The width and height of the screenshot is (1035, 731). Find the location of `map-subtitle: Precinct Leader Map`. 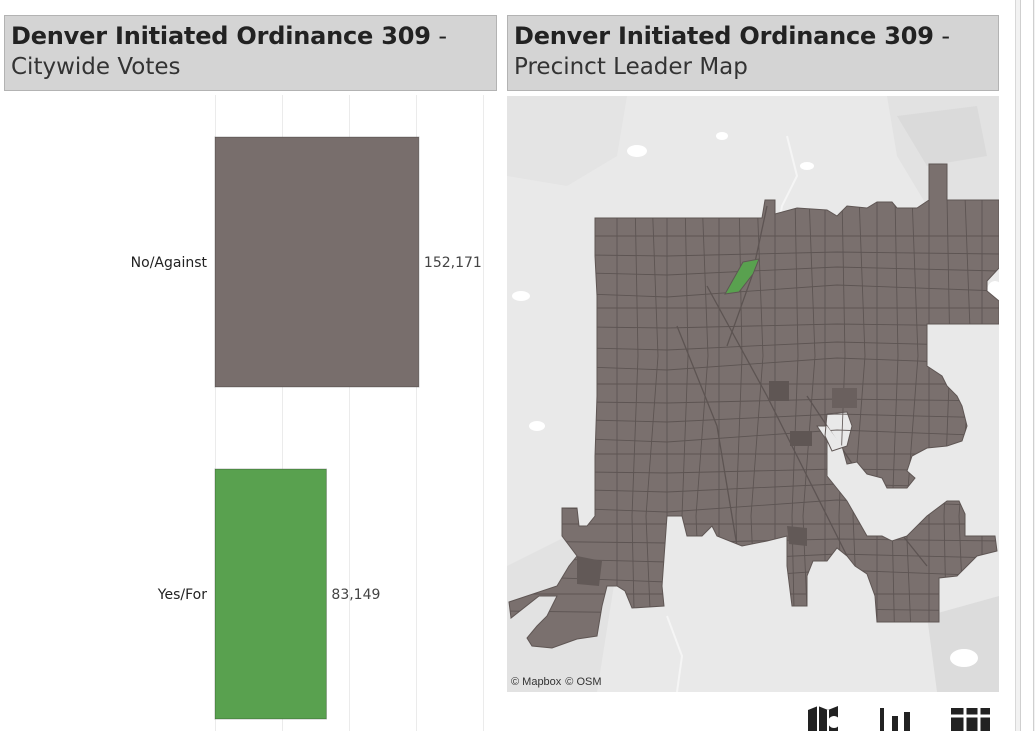

map-subtitle: Precinct Leader Map is located at coordinates (631, 67).